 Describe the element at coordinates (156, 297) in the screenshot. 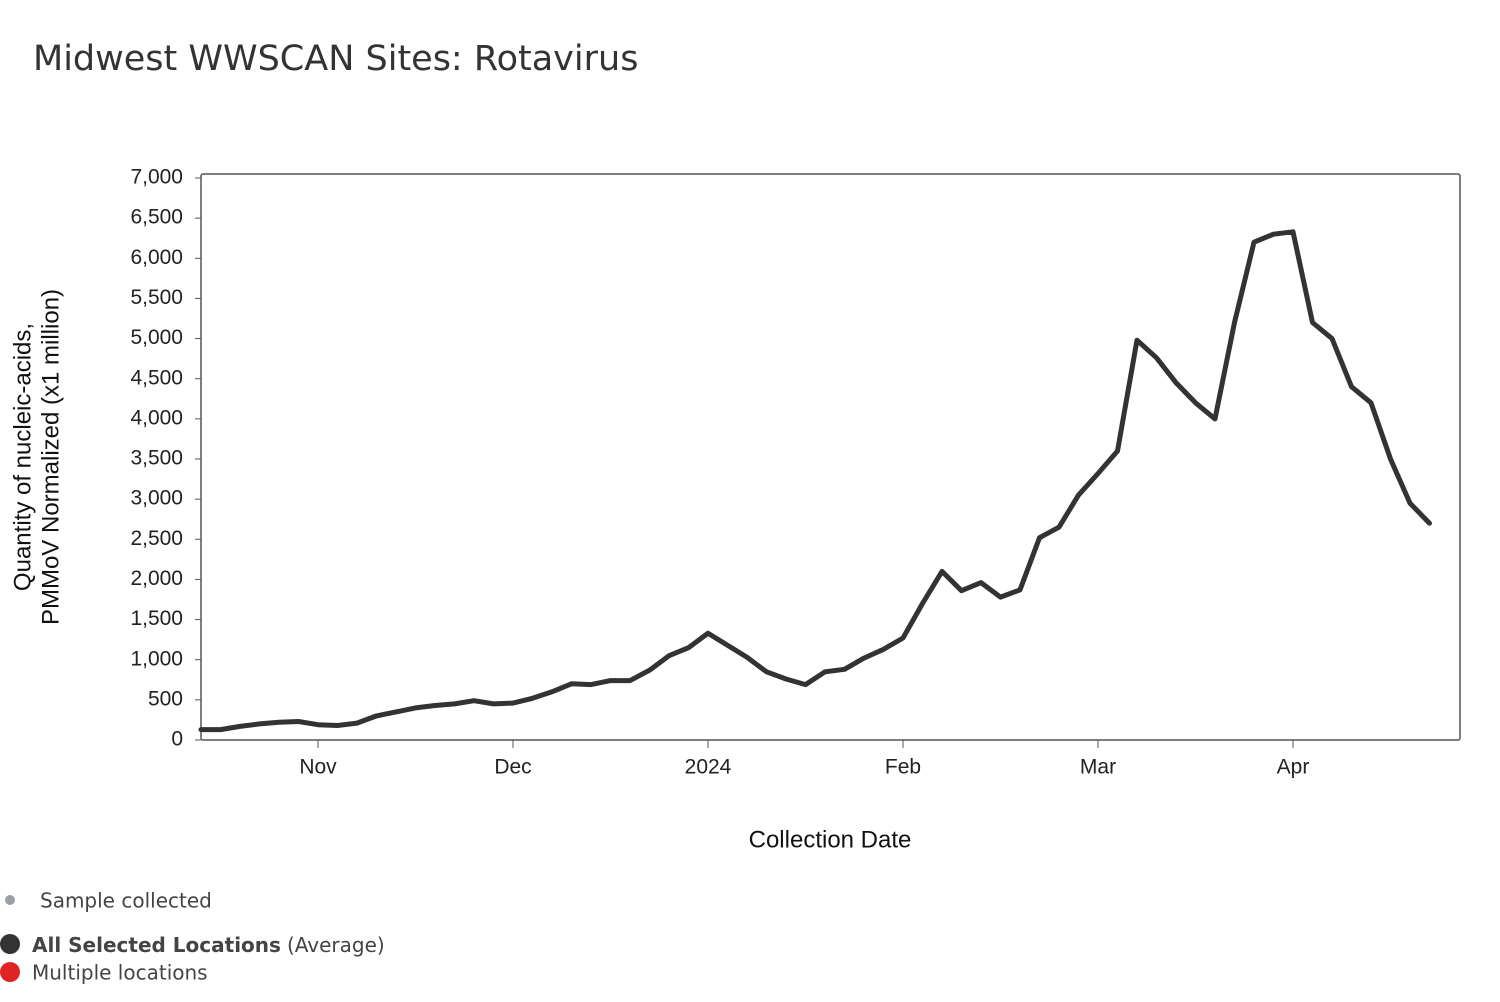

I see `y-tick-label: 5,500` at that location.